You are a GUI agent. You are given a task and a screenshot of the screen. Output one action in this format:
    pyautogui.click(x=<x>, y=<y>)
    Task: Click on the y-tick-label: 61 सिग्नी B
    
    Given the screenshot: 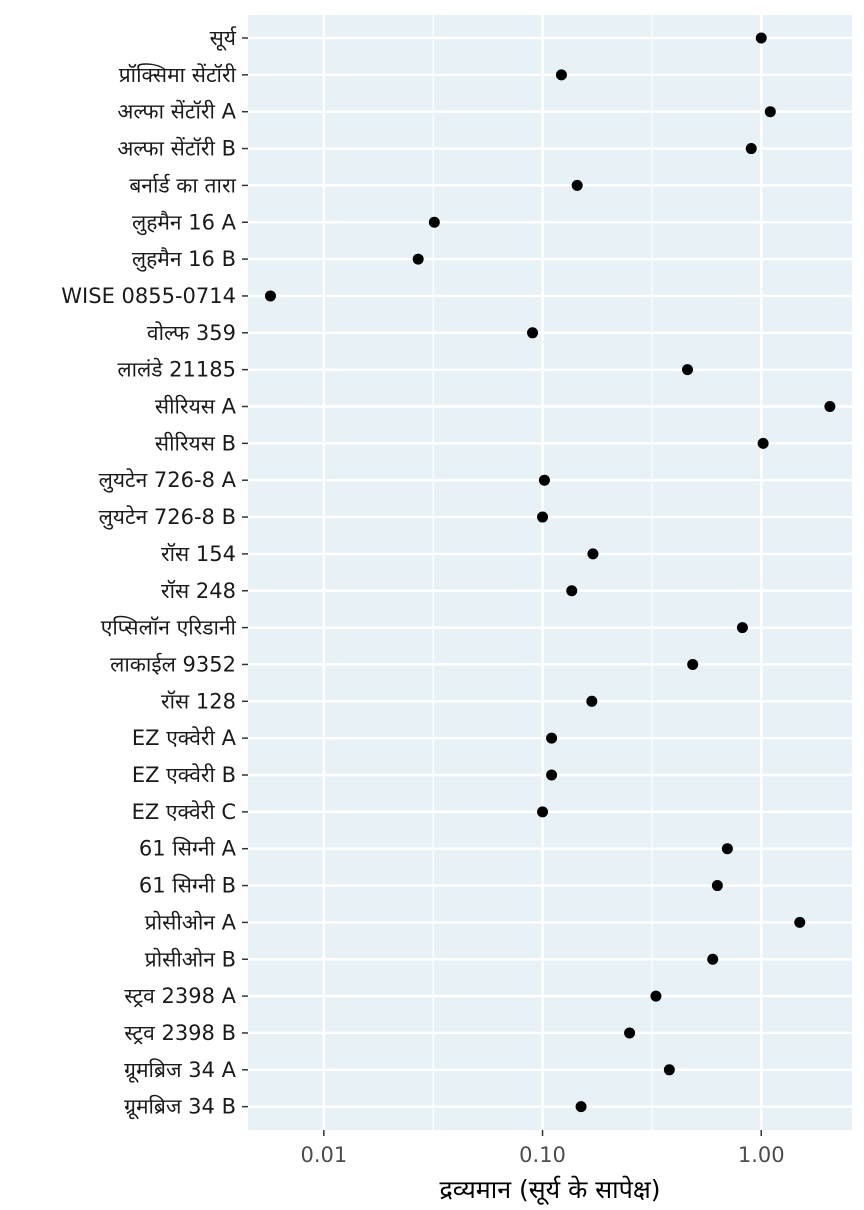 What is the action you would take?
    pyautogui.click(x=187, y=886)
    